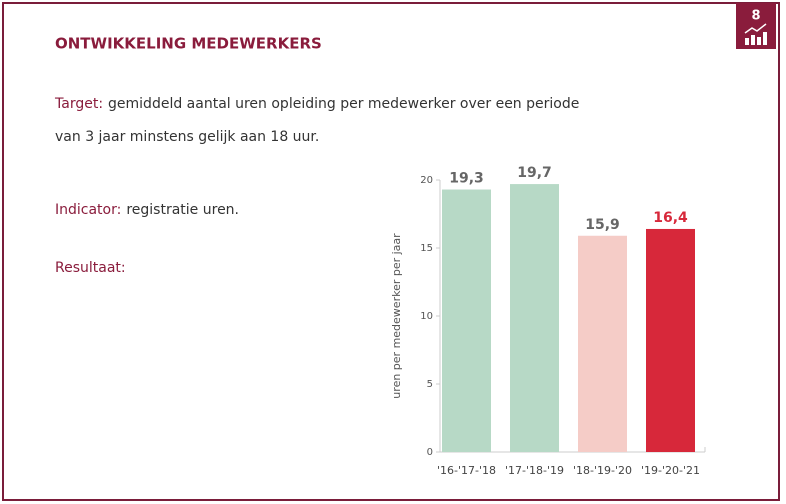  I want to click on result-label: Resultaat:, so click(90, 268).